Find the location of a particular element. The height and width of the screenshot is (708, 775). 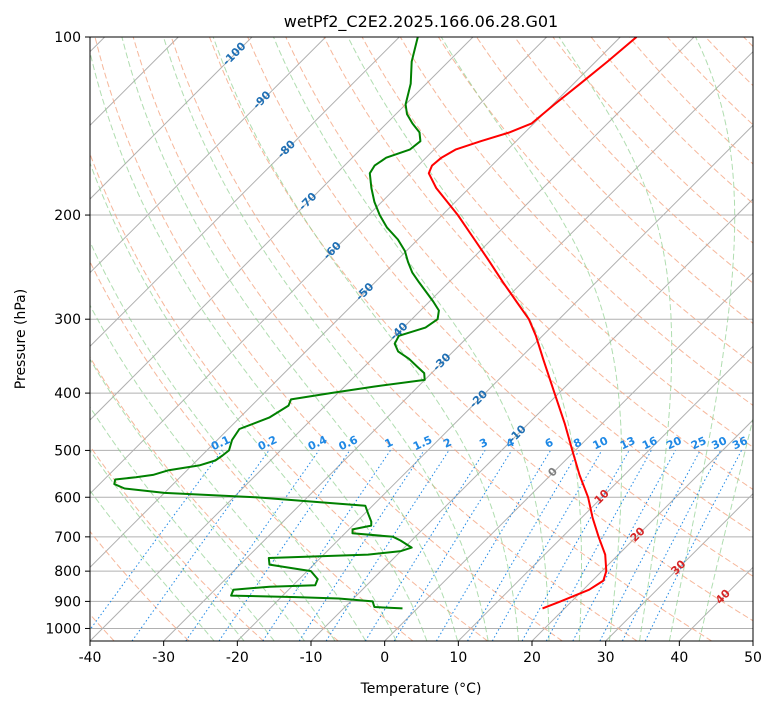

x-tick-label: -40 is located at coordinates (90, 658).